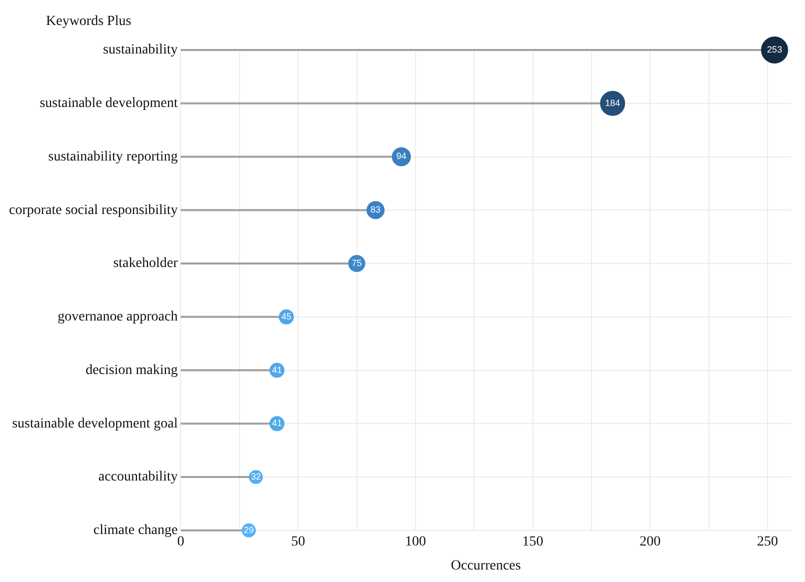 The width and height of the screenshot is (805, 582). I want to click on y-tick-label: governanoe approach, so click(118, 317).